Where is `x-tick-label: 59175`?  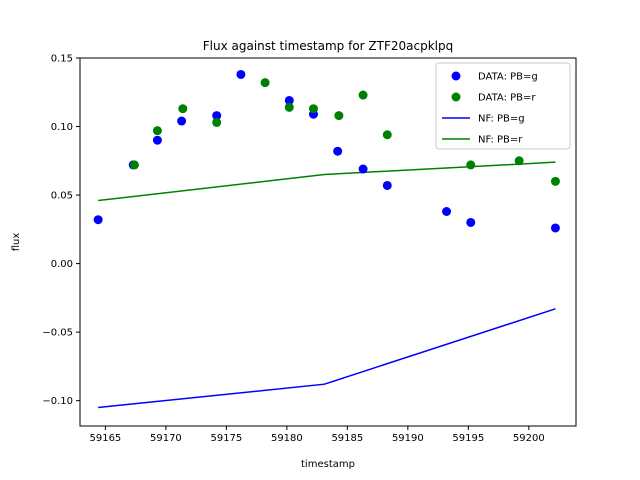
x-tick-label: 59175 is located at coordinates (226, 438).